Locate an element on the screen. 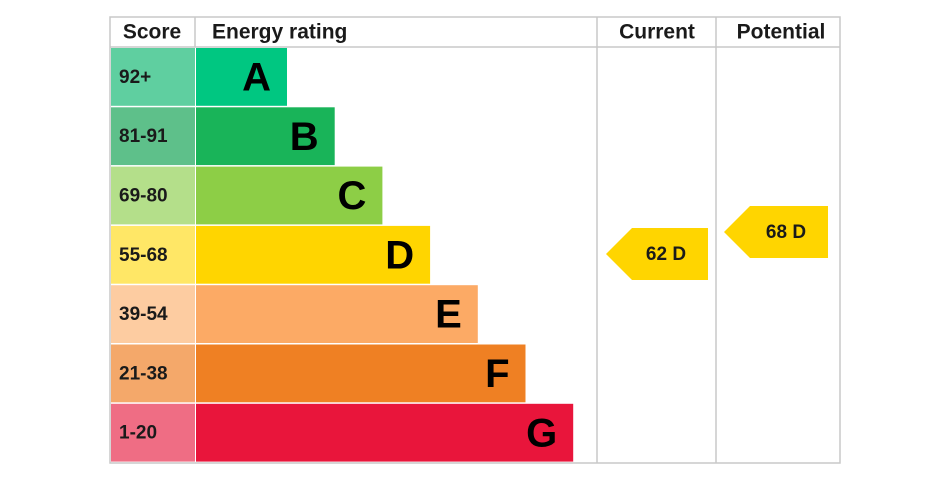 Image resolution: width=950 pixels, height=480 pixels. rating-letter: B is located at coordinates (304, 137).